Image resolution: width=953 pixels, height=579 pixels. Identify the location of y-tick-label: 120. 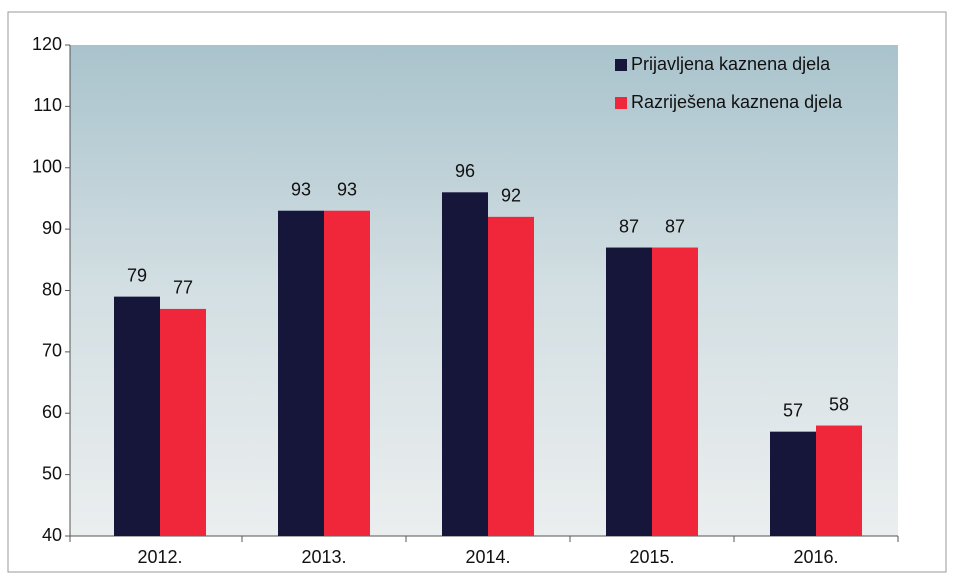
(47, 44).